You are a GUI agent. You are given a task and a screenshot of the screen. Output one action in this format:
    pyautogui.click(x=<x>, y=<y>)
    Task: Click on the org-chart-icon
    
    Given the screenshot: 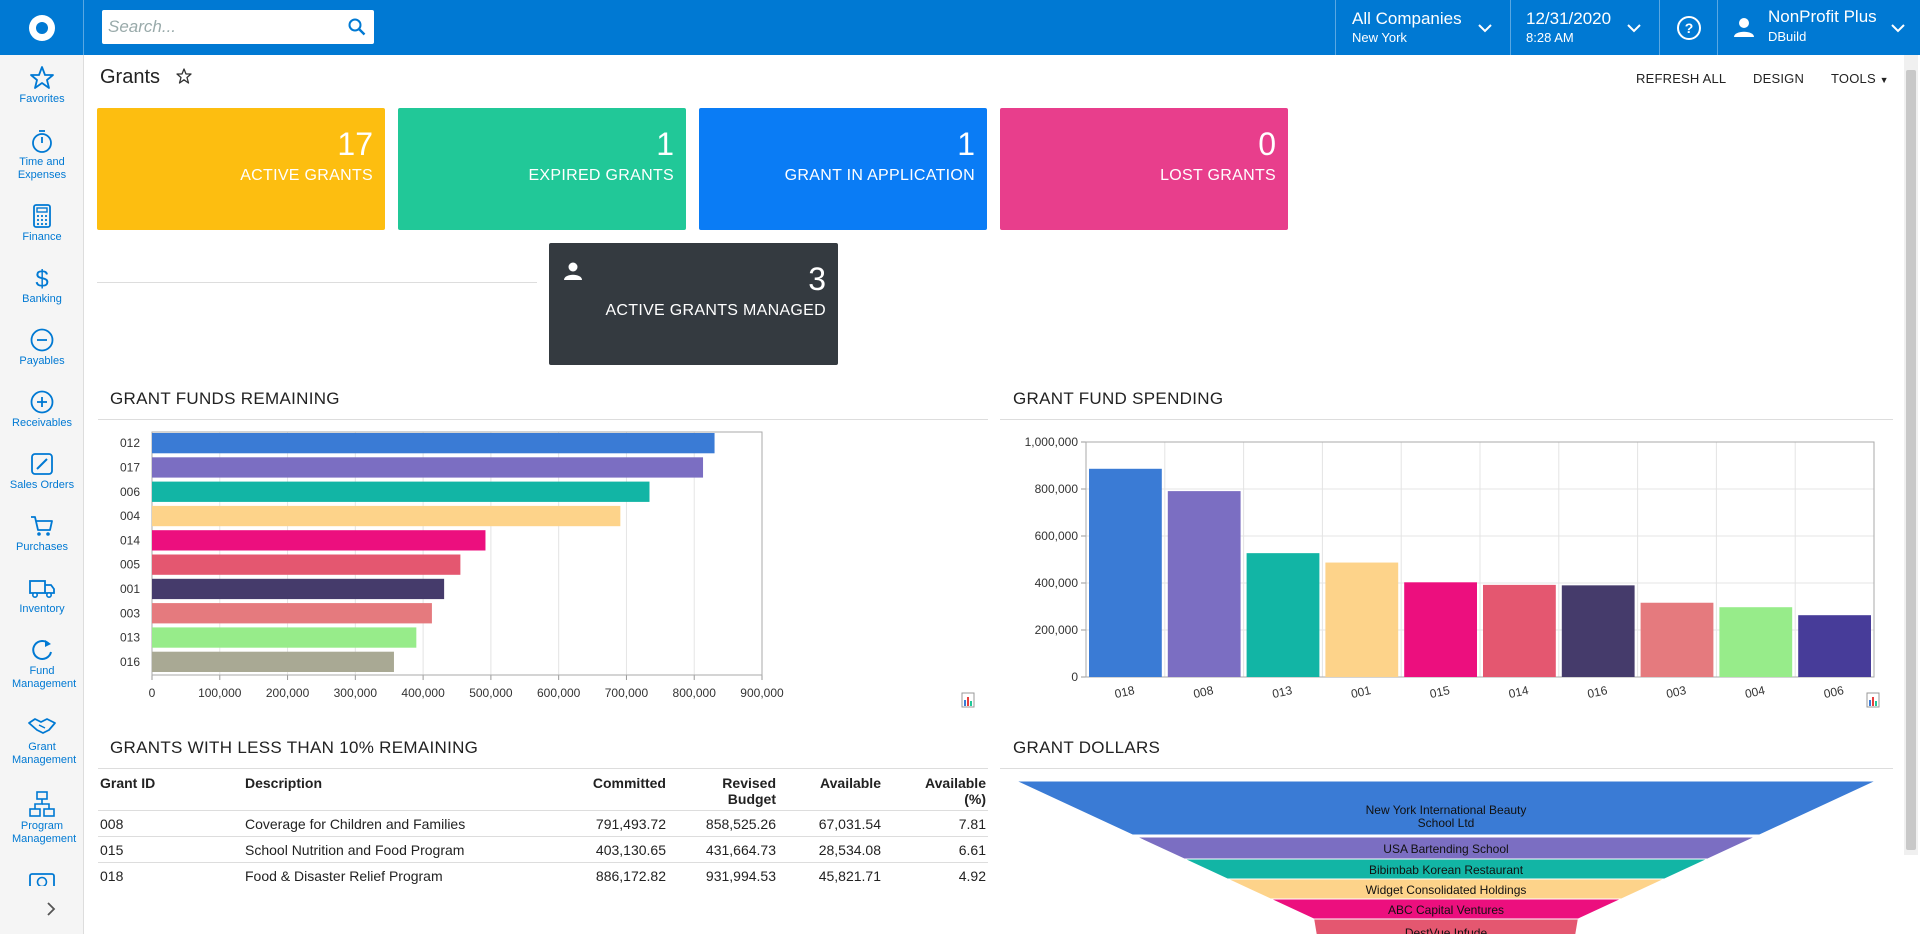 What is the action you would take?
    pyautogui.click(x=42, y=804)
    